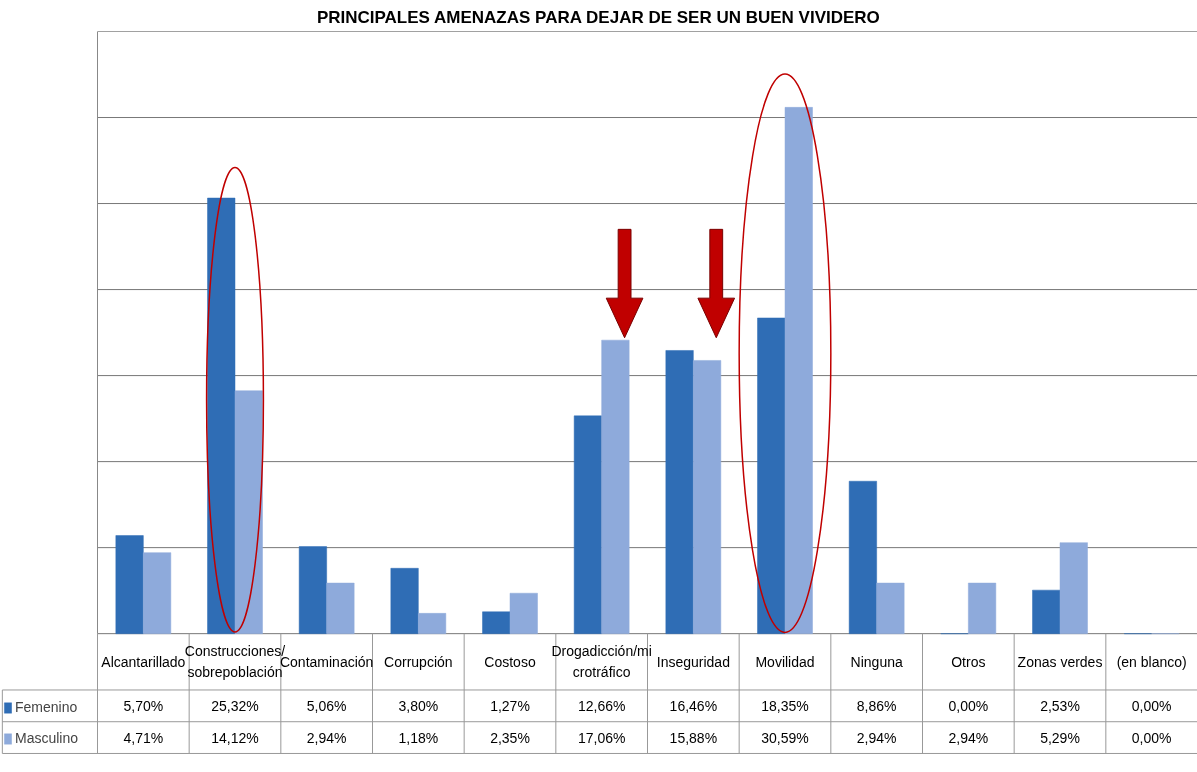 The width and height of the screenshot is (1197, 772). I want to click on data-label: 30,59%, so click(785, 737).